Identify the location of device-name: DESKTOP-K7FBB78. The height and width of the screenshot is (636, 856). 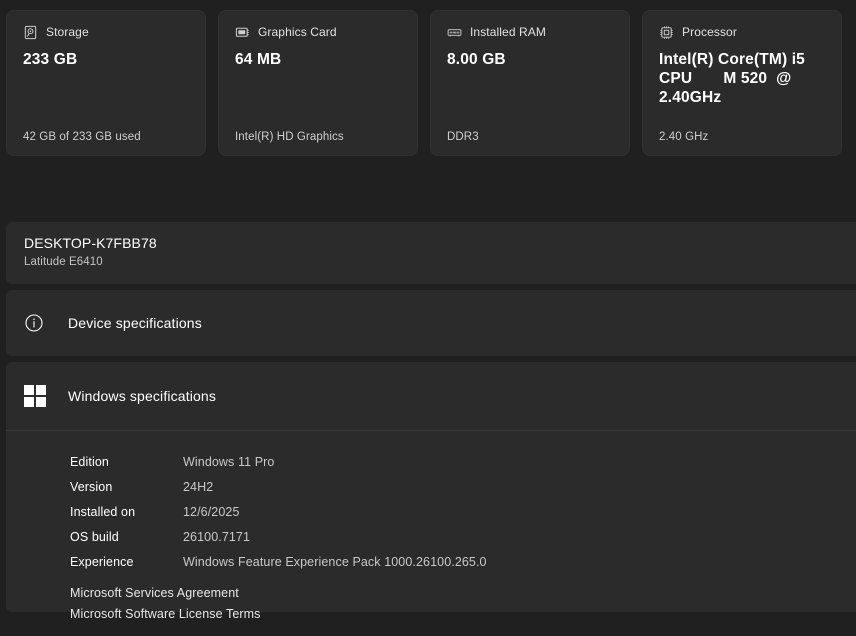
(90, 243).